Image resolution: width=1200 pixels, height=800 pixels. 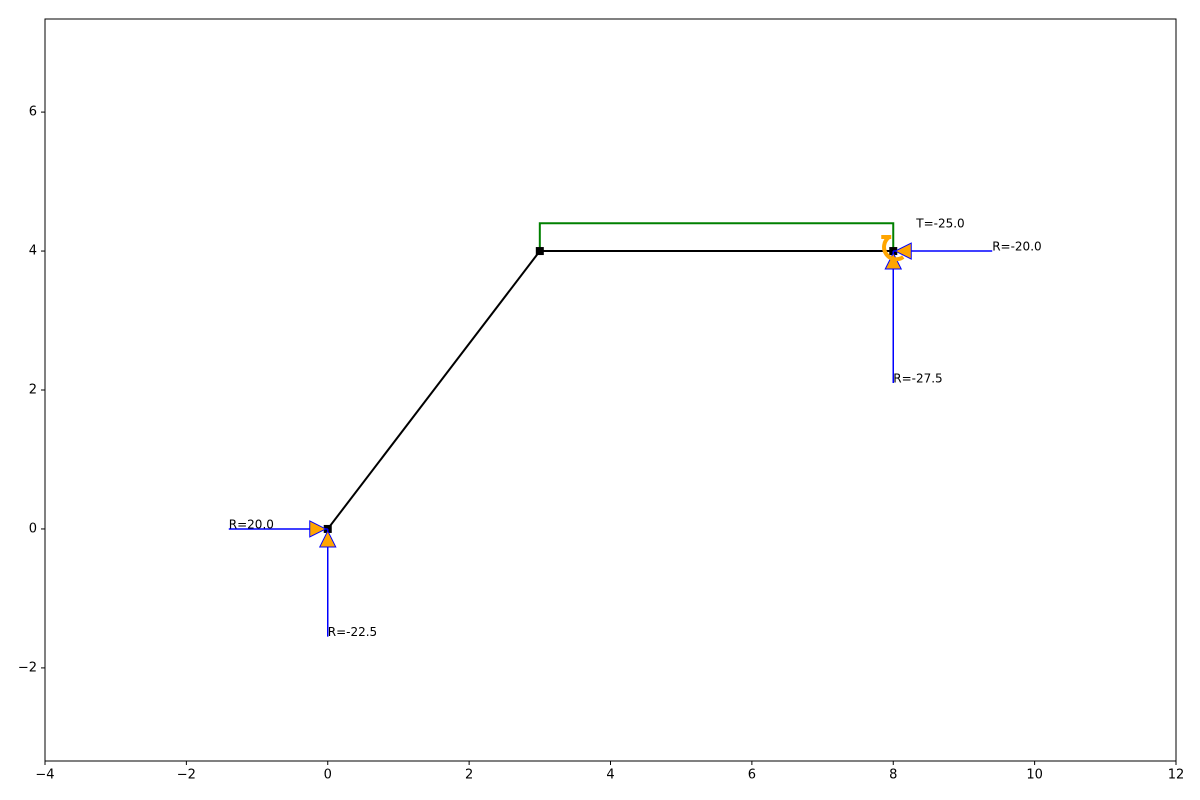 I want to click on moment-label: T=-25.0, so click(x=939, y=224).